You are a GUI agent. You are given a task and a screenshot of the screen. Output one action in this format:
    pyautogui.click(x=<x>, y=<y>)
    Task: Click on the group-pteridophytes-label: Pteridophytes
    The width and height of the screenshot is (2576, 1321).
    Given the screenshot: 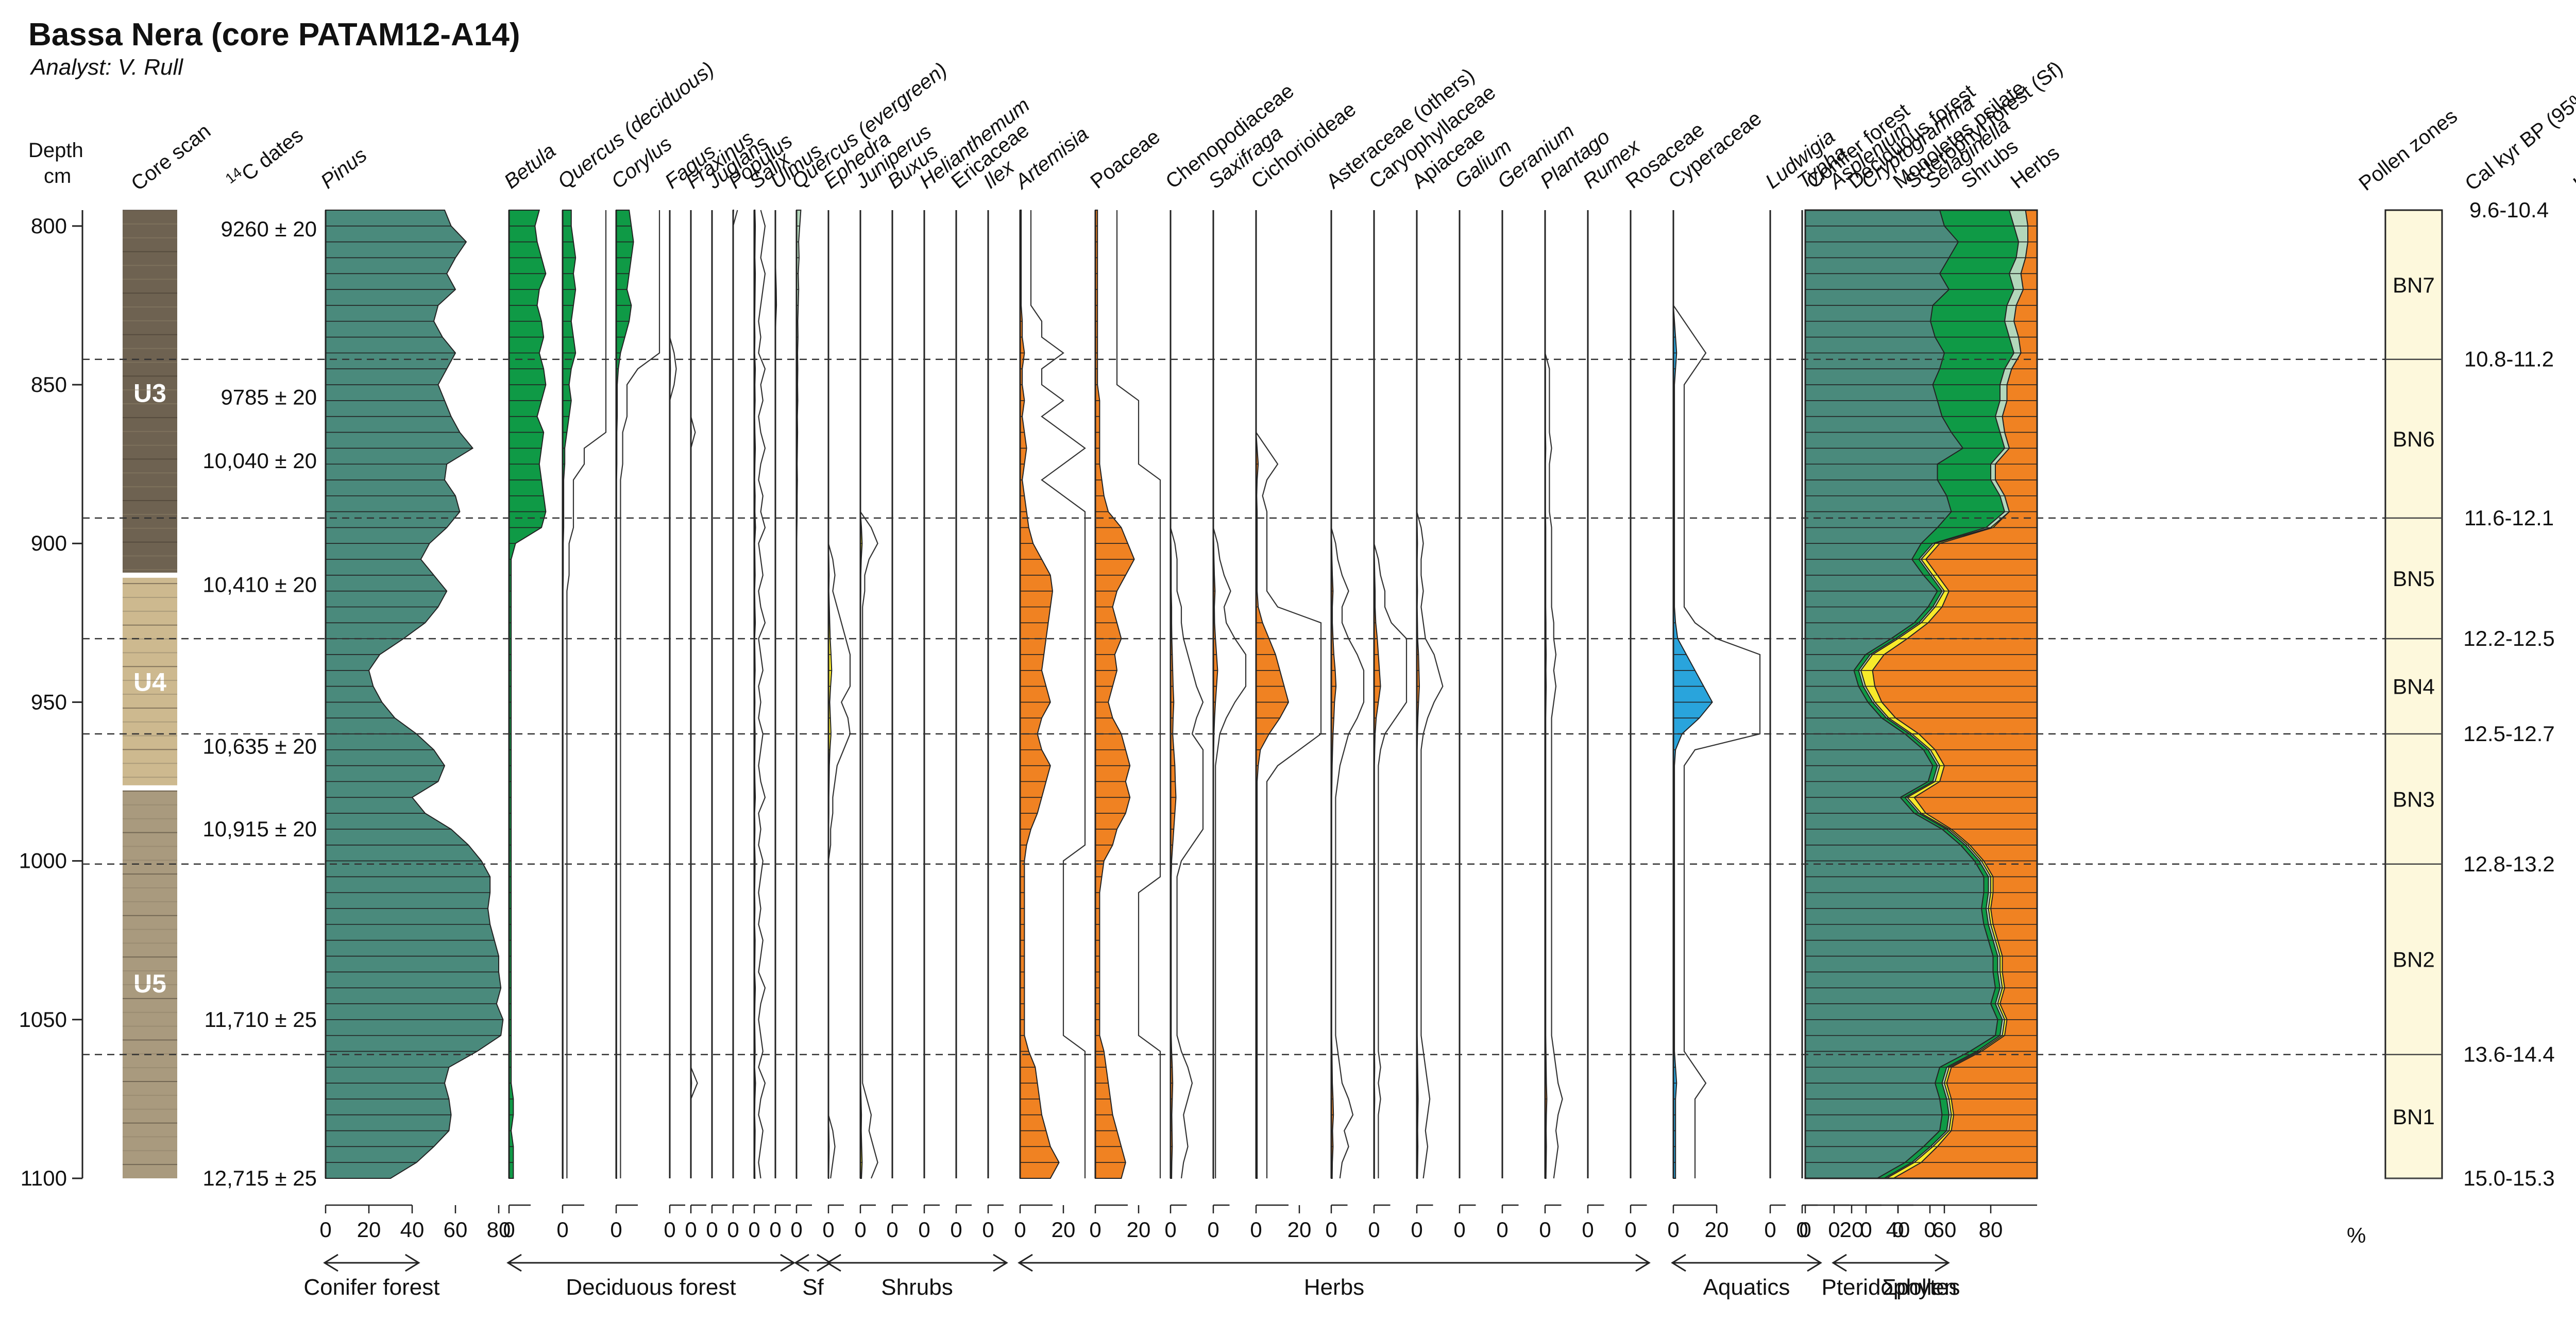 What is the action you would take?
    pyautogui.click(x=1890, y=1287)
    